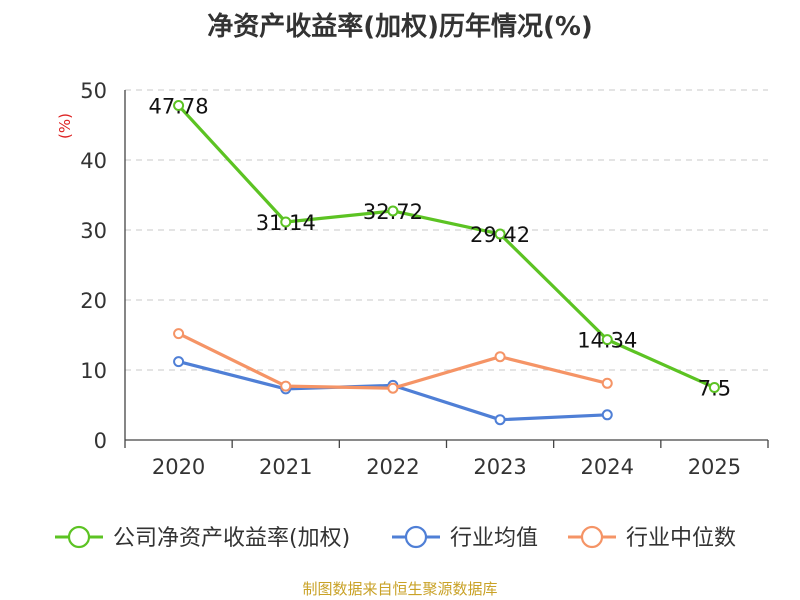 Image resolution: width=800 pixels, height=600 pixels. I want to click on y-tick-label: 50, so click(93, 91).